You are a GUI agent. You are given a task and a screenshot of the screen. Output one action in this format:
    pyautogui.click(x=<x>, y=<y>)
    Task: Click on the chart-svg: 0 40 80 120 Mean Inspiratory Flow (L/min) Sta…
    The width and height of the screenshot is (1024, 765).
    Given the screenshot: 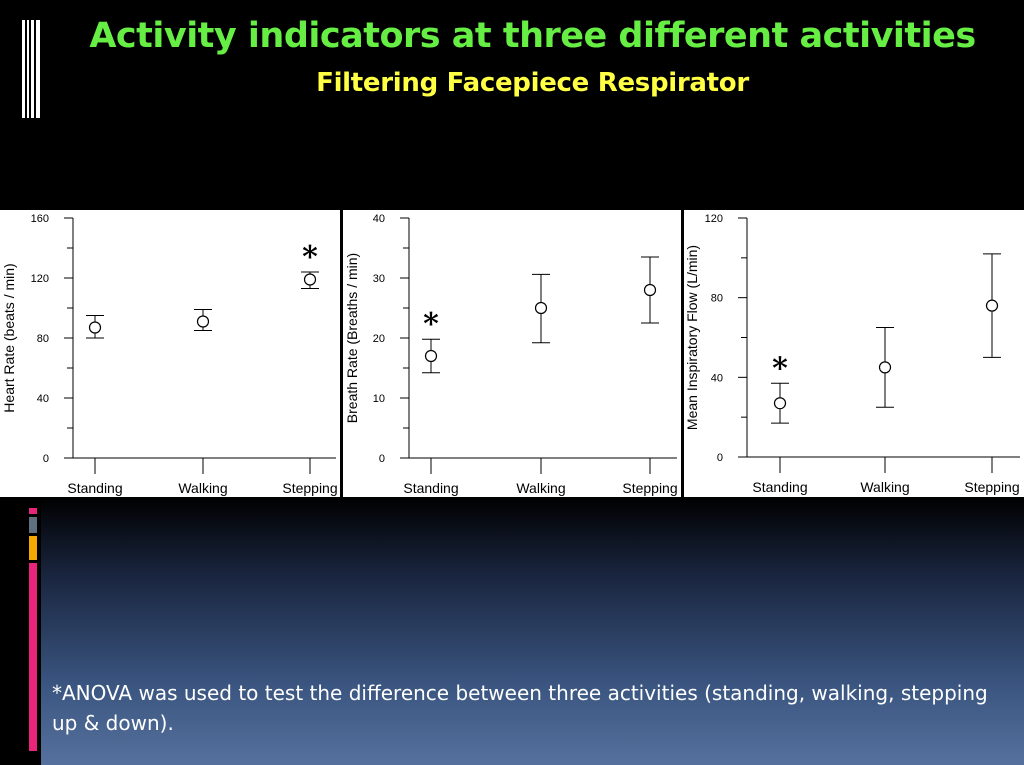 What is the action you would take?
    pyautogui.click(x=852, y=354)
    